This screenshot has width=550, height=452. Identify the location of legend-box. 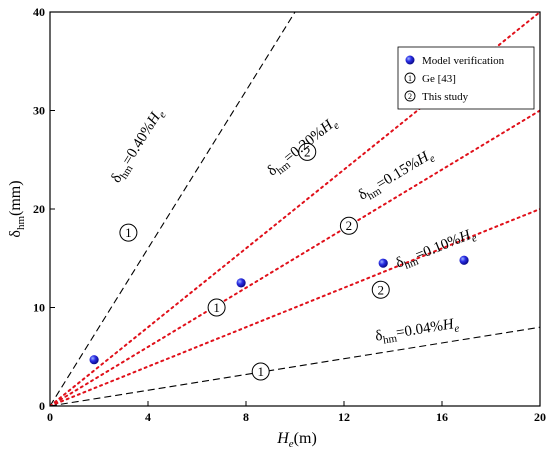
(466, 78).